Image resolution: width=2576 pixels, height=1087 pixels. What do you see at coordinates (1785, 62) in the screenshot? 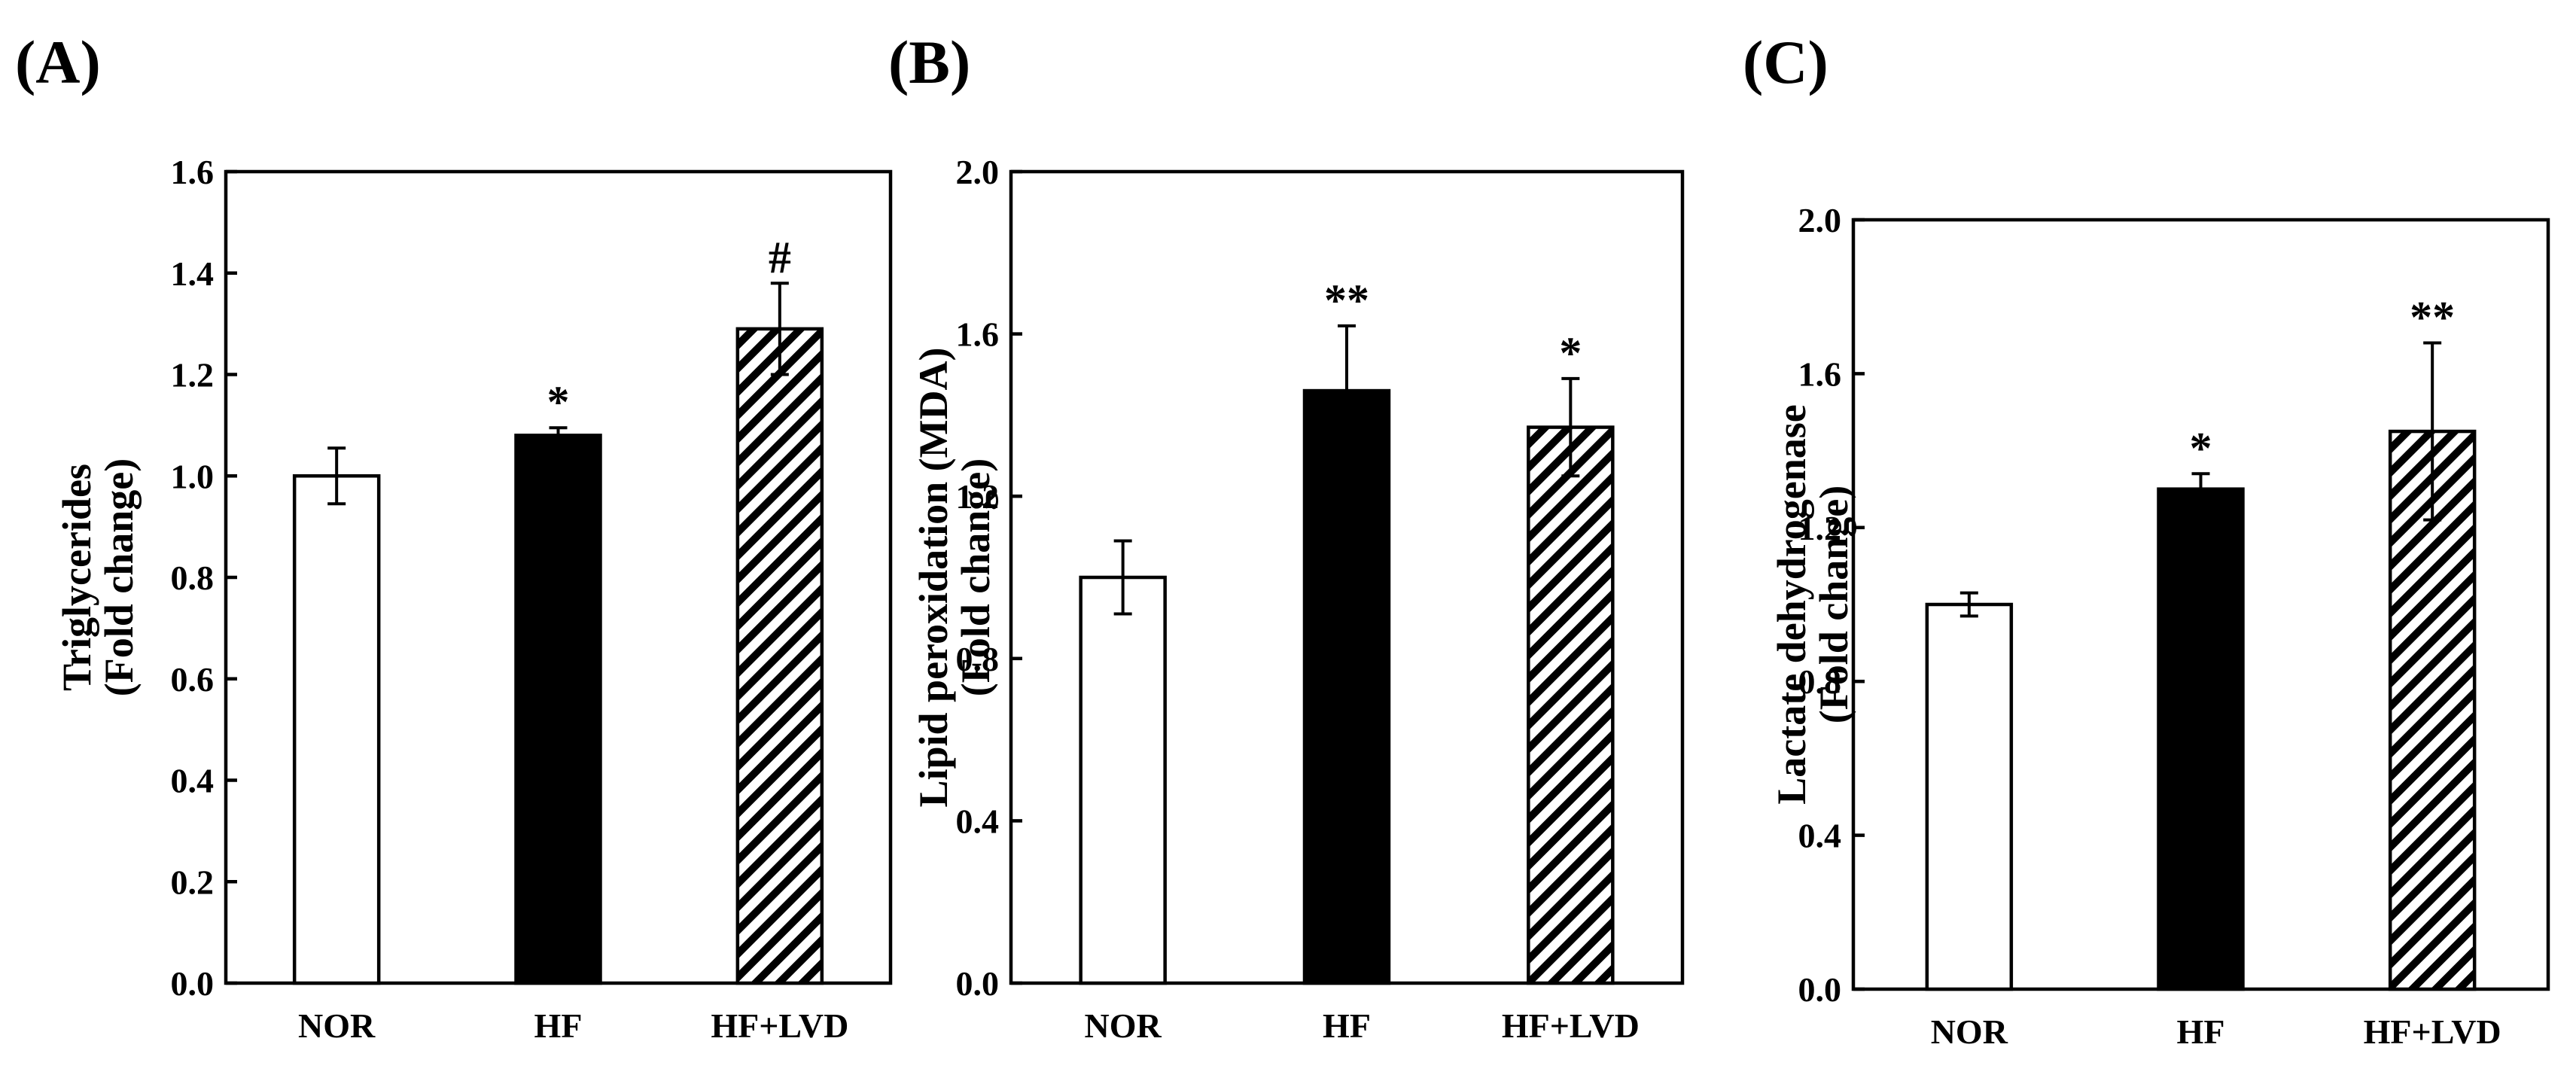
I see `panel-label: (C)` at bounding box center [1785, 62].